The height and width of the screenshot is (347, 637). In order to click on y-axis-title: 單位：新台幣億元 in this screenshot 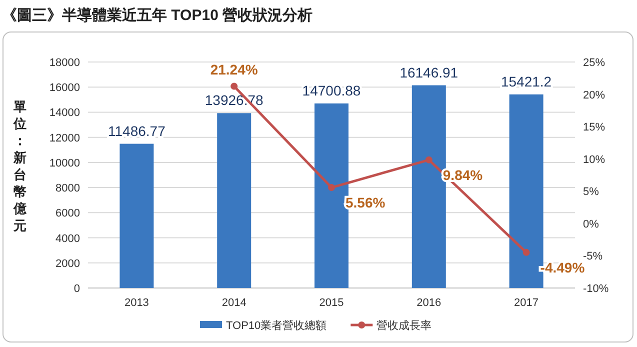, I will do `click(20, 166)`.